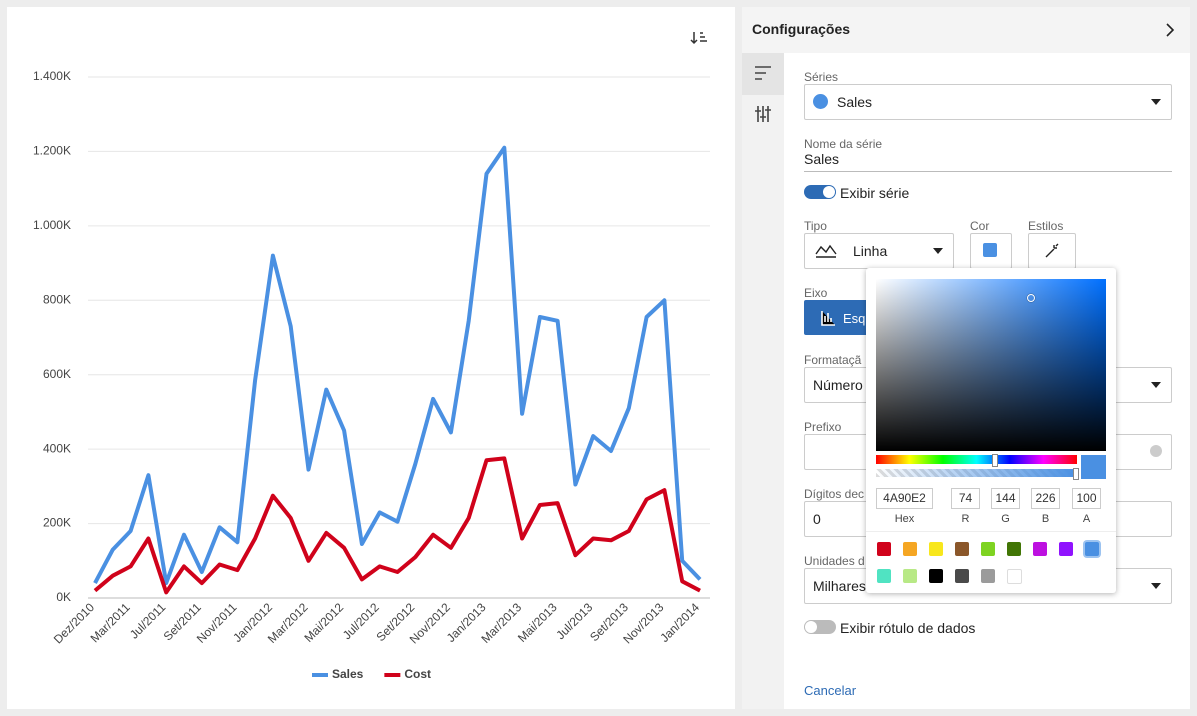  I want to click on label: Eixo, so click(816, 293).